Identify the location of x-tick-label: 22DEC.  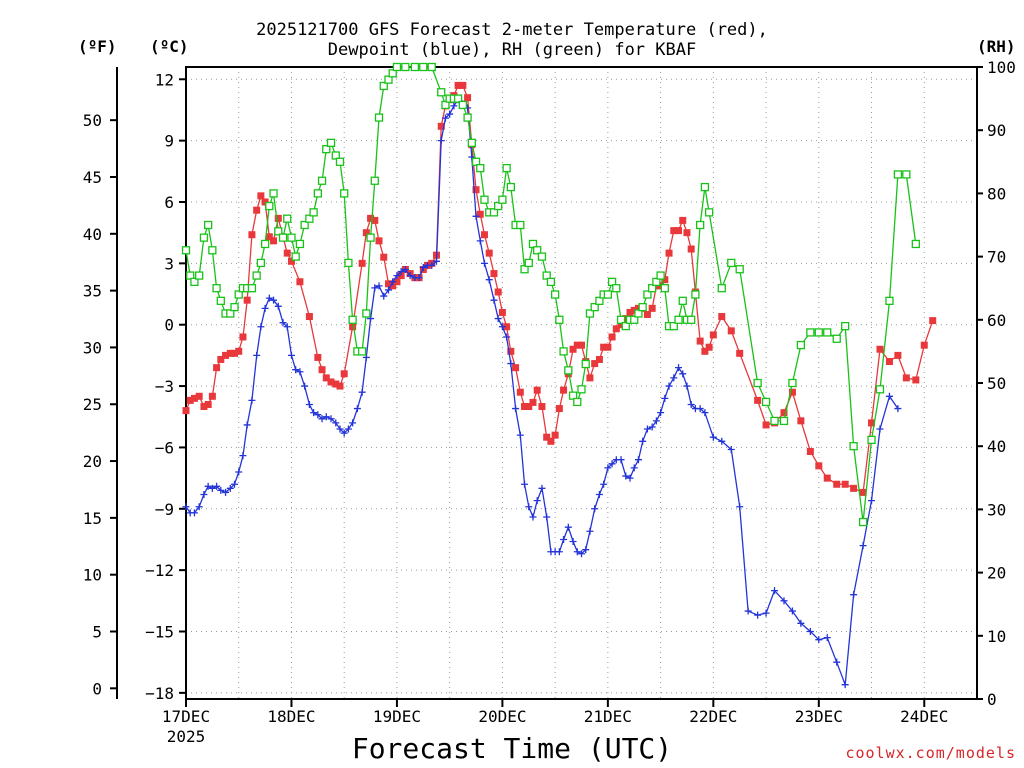
(713, 716).